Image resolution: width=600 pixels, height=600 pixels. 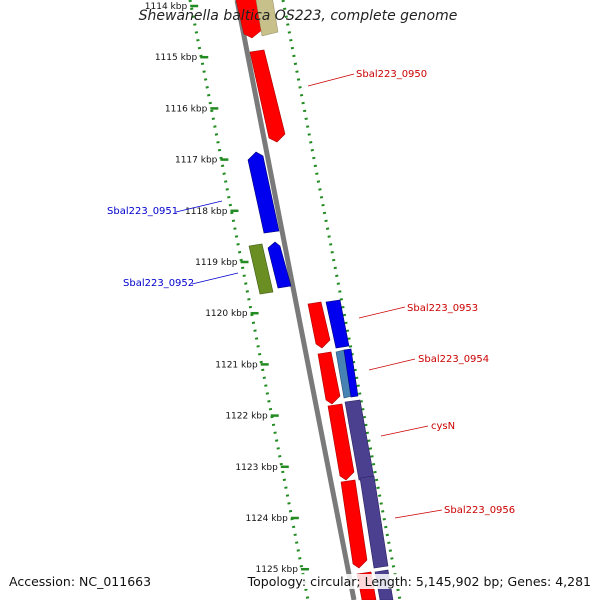 What do you see at coordinates (391, 74) in the screenshot?
I see `gene-label-sbal223-0950: Sbal223_0950` at bounding box center [391, 74].